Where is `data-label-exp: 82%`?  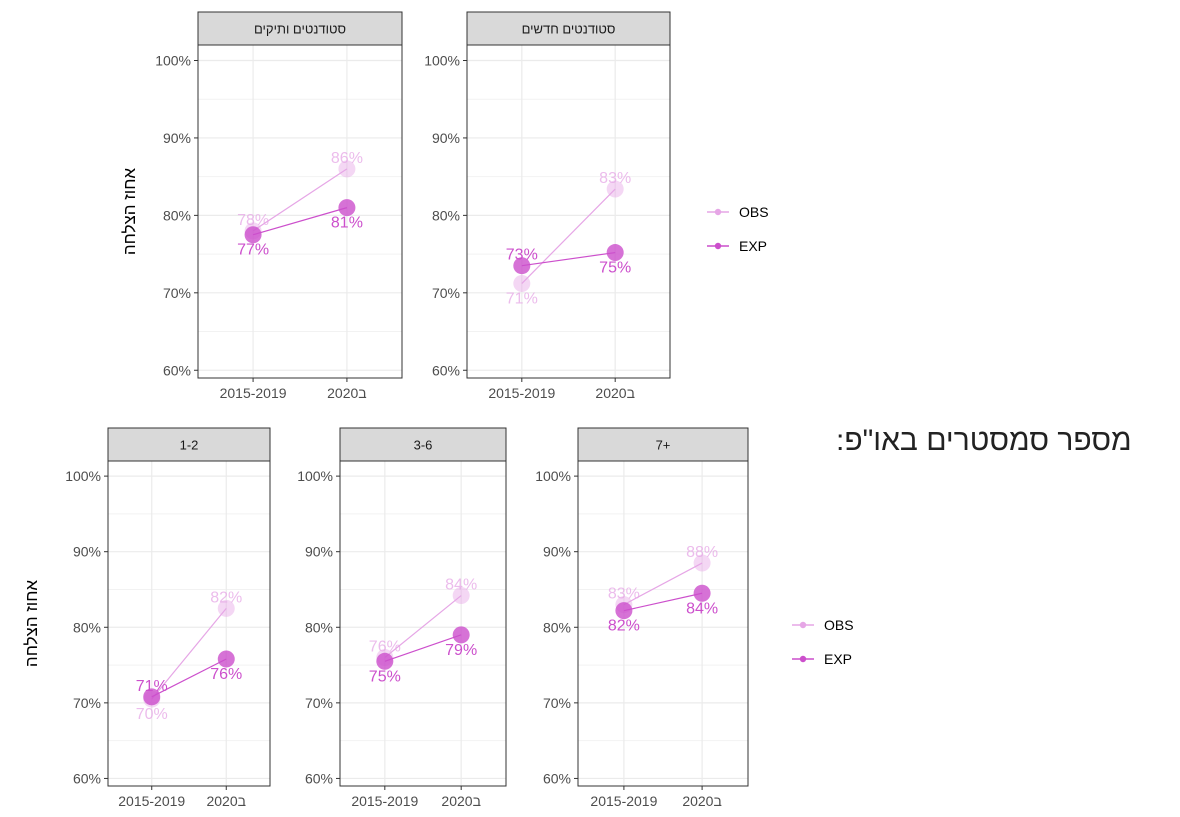 data-label-exp: 82% is located at coordinates (624, 626).